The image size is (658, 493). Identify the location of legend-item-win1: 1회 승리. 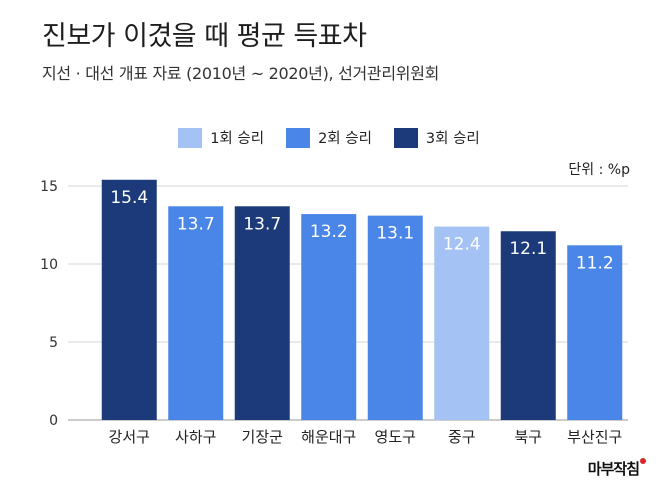
(221, 137).